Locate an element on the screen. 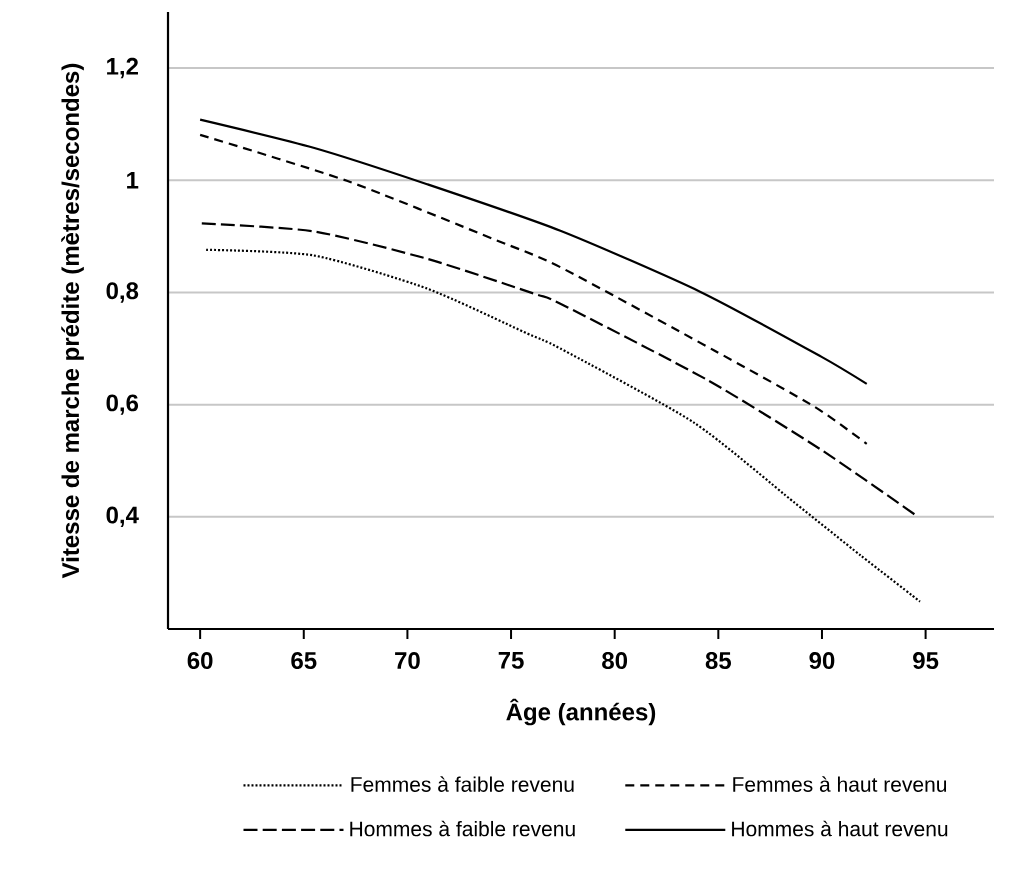 The image size is (1018, 873). y-tick-label: 0,4 is located at coordinates (122, 517).